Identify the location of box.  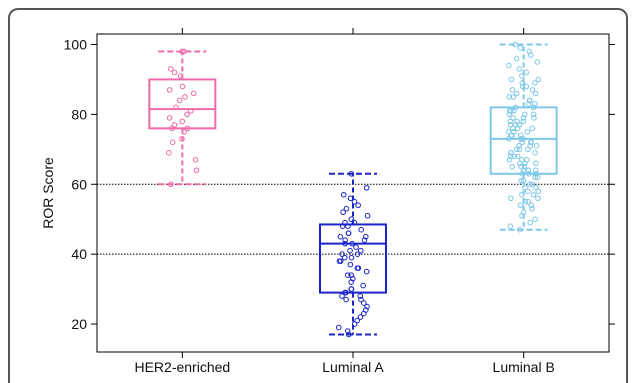
(523, 140).